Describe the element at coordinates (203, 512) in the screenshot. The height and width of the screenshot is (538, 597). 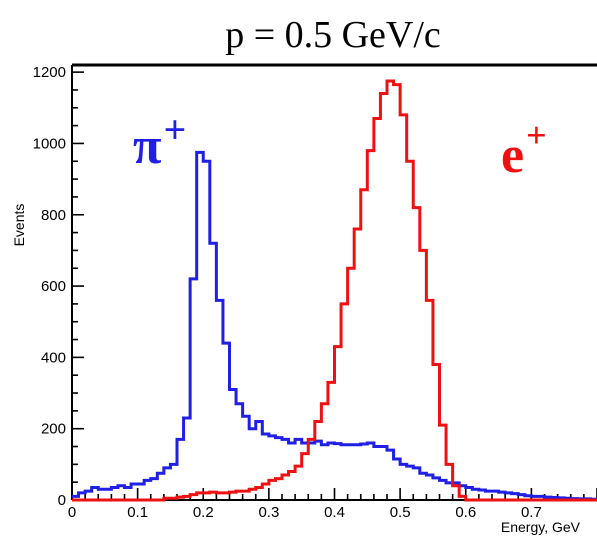
I see `x-tick-label: 0.2` at that location.